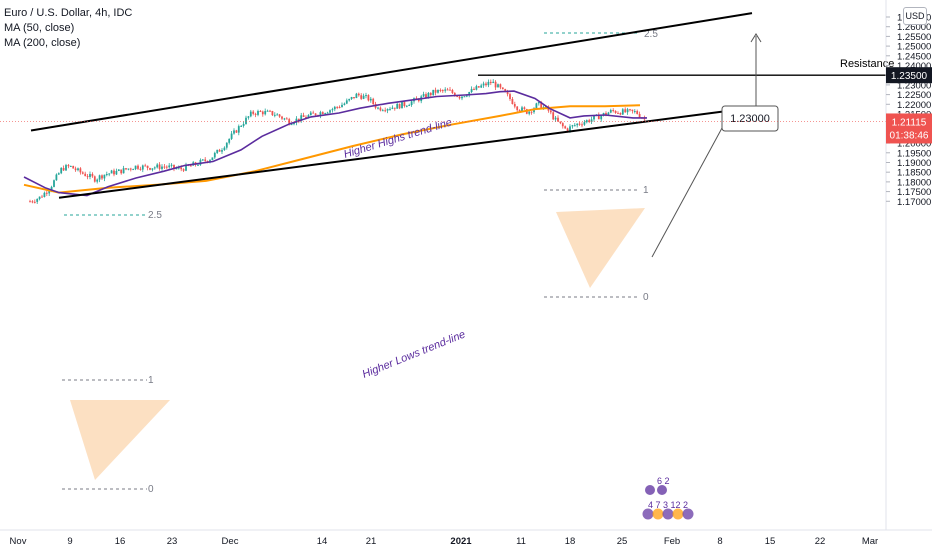 This screenshot has width=932, height=555. What do you see at coordinates (867, 64) in the screenshot?
I see `resistance-label: Resistance` at bounding box center [867, 64].